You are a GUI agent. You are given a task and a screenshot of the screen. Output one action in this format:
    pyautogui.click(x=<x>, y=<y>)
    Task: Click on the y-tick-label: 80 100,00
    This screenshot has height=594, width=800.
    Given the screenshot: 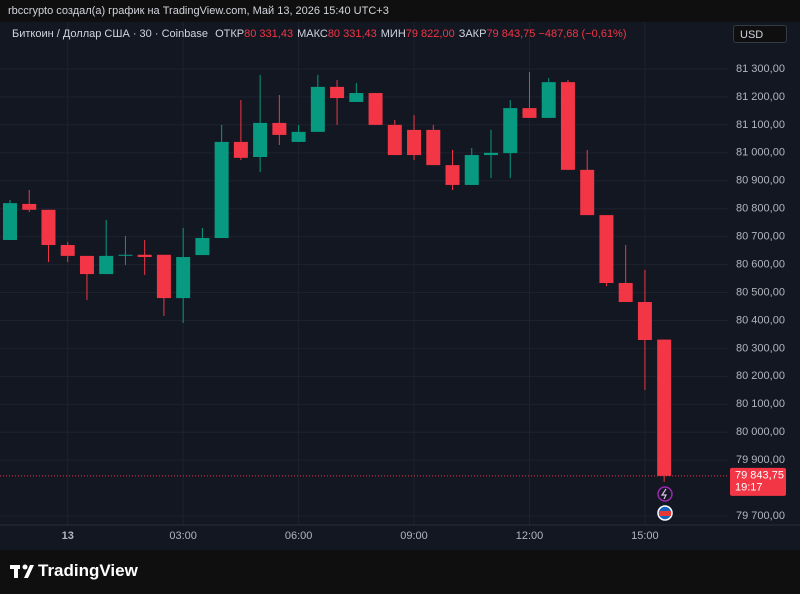 What is the action you would take?
    pyautogui.click(x=760, y=404)
    